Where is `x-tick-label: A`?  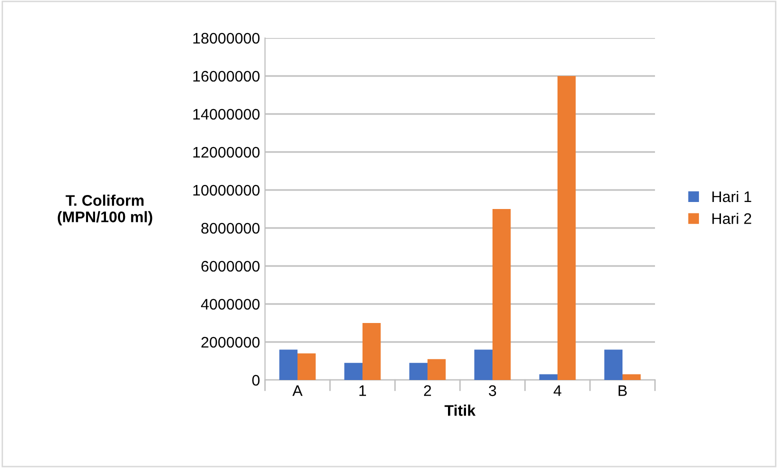 x-tick-label: A is located at coordinates (297, 390).